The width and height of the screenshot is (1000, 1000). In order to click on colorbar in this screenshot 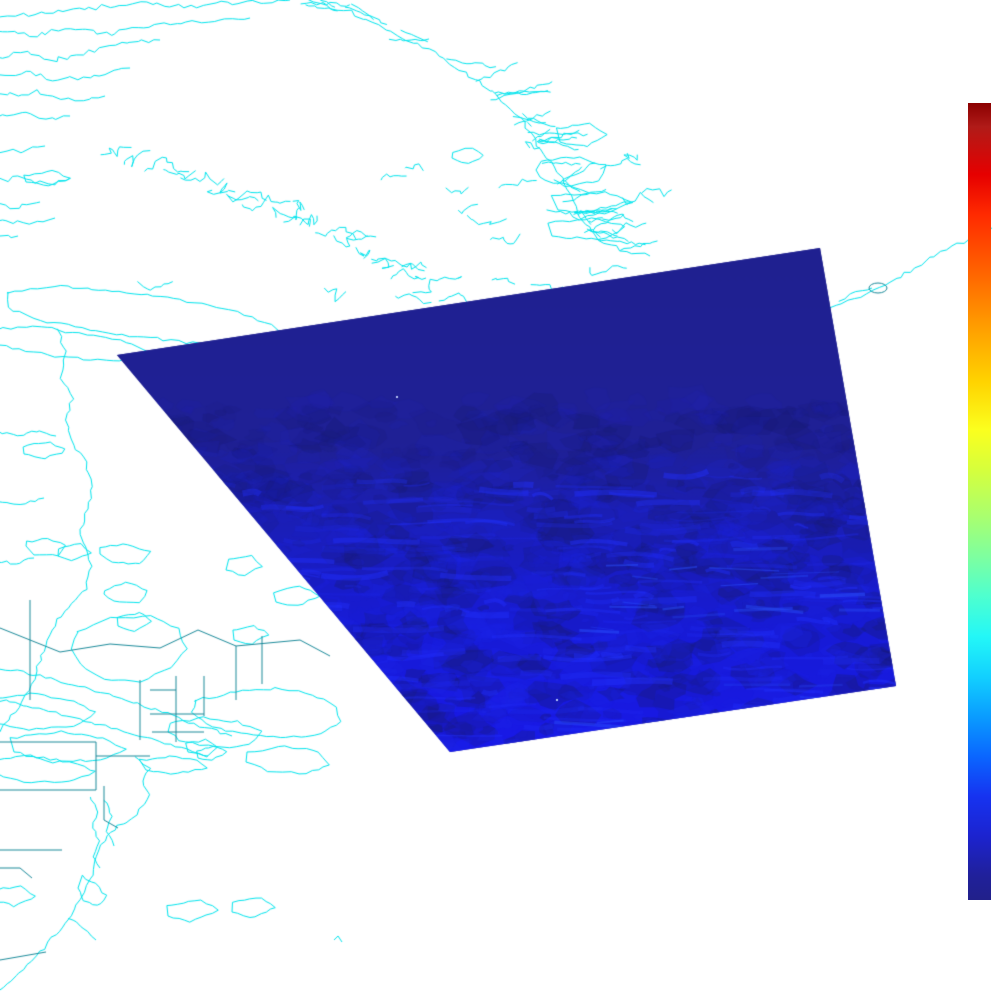, I will do `click(979, 501)`.